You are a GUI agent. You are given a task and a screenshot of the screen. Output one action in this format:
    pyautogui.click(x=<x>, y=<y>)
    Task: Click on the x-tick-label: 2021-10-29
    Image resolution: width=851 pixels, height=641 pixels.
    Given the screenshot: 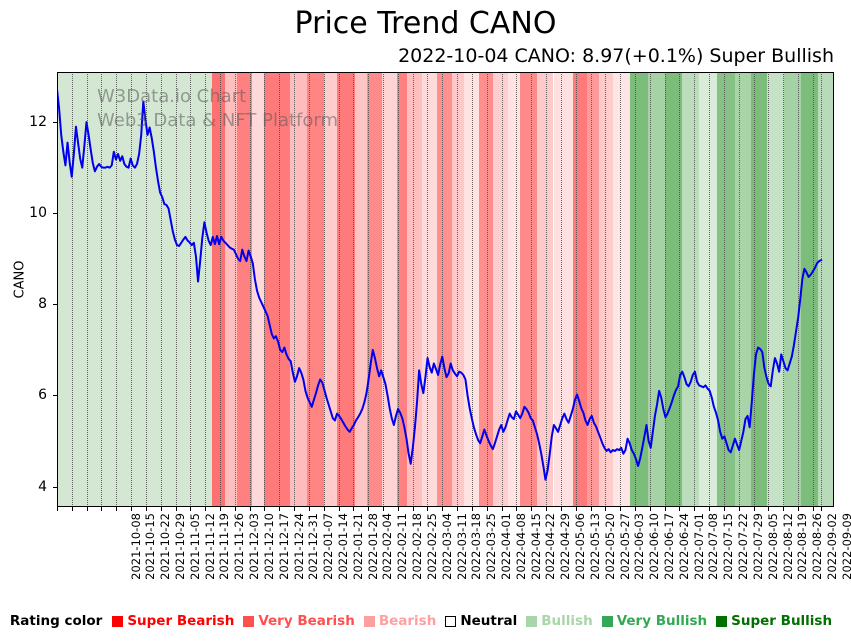 What is the action you would take?
    pyautogui.click(x=179, y=546)
    